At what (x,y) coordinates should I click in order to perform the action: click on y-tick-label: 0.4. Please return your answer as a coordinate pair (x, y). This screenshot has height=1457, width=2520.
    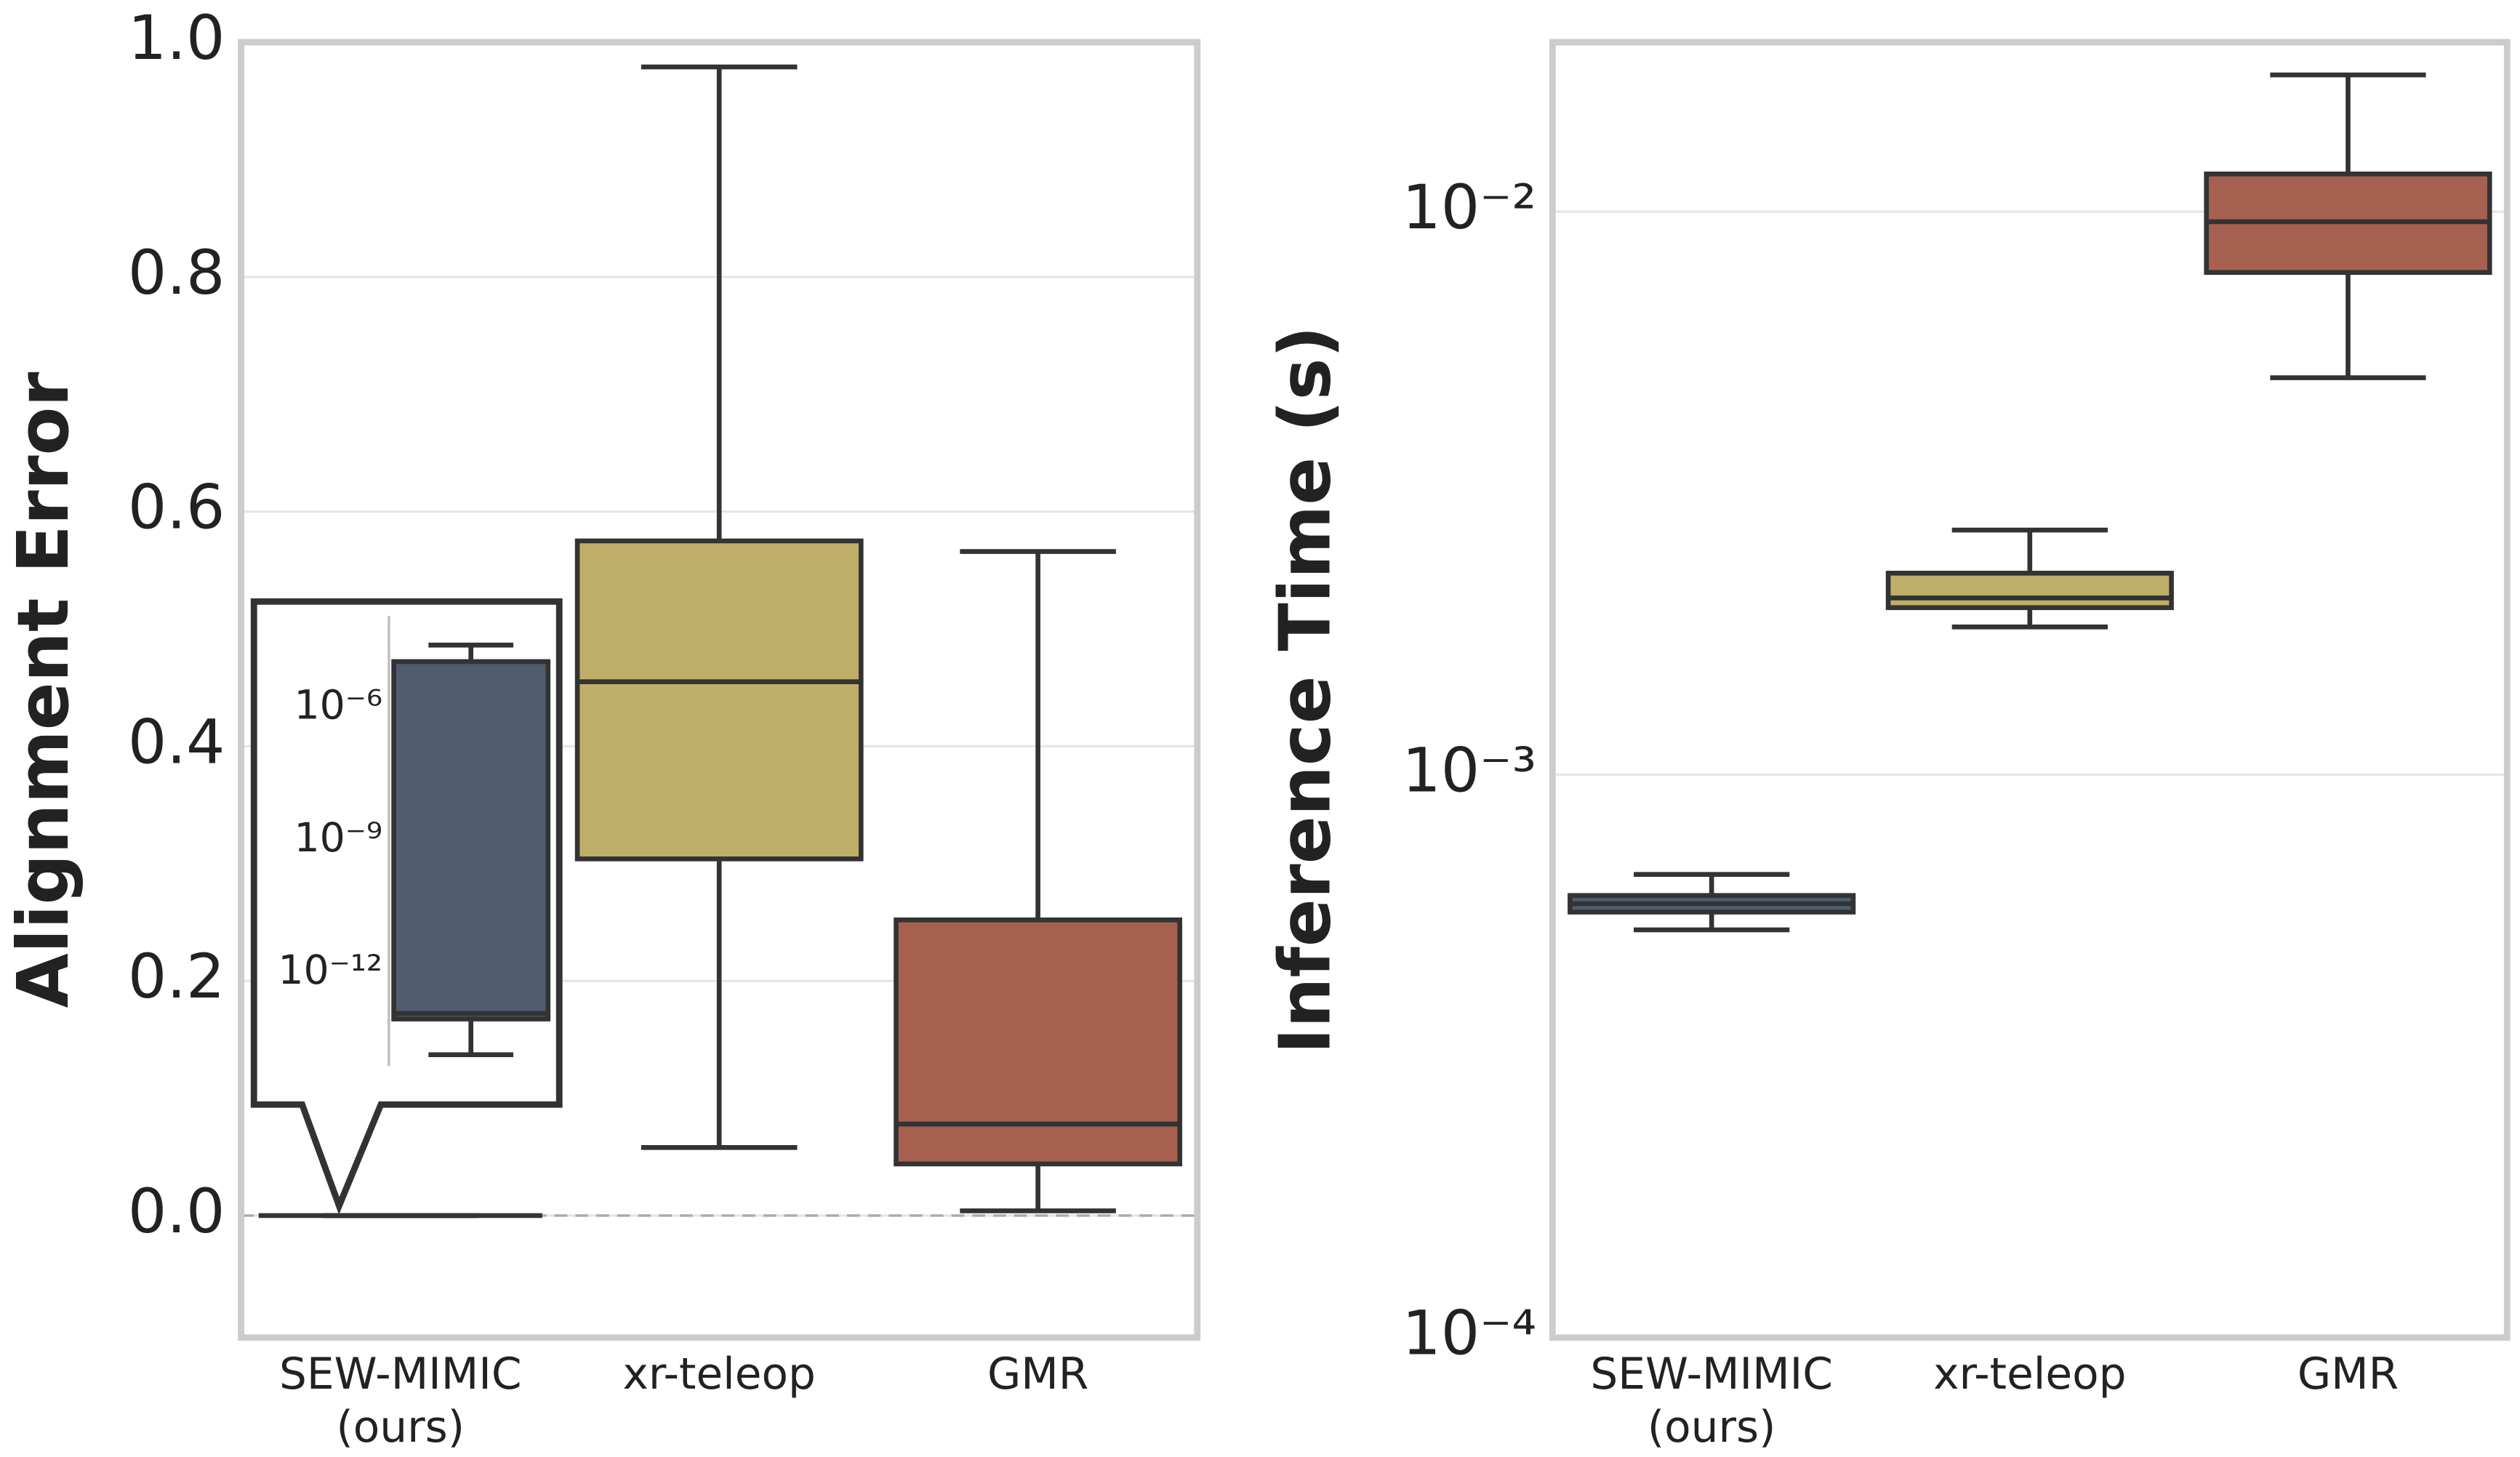
    Looking at the image, I should click on (176, 741).